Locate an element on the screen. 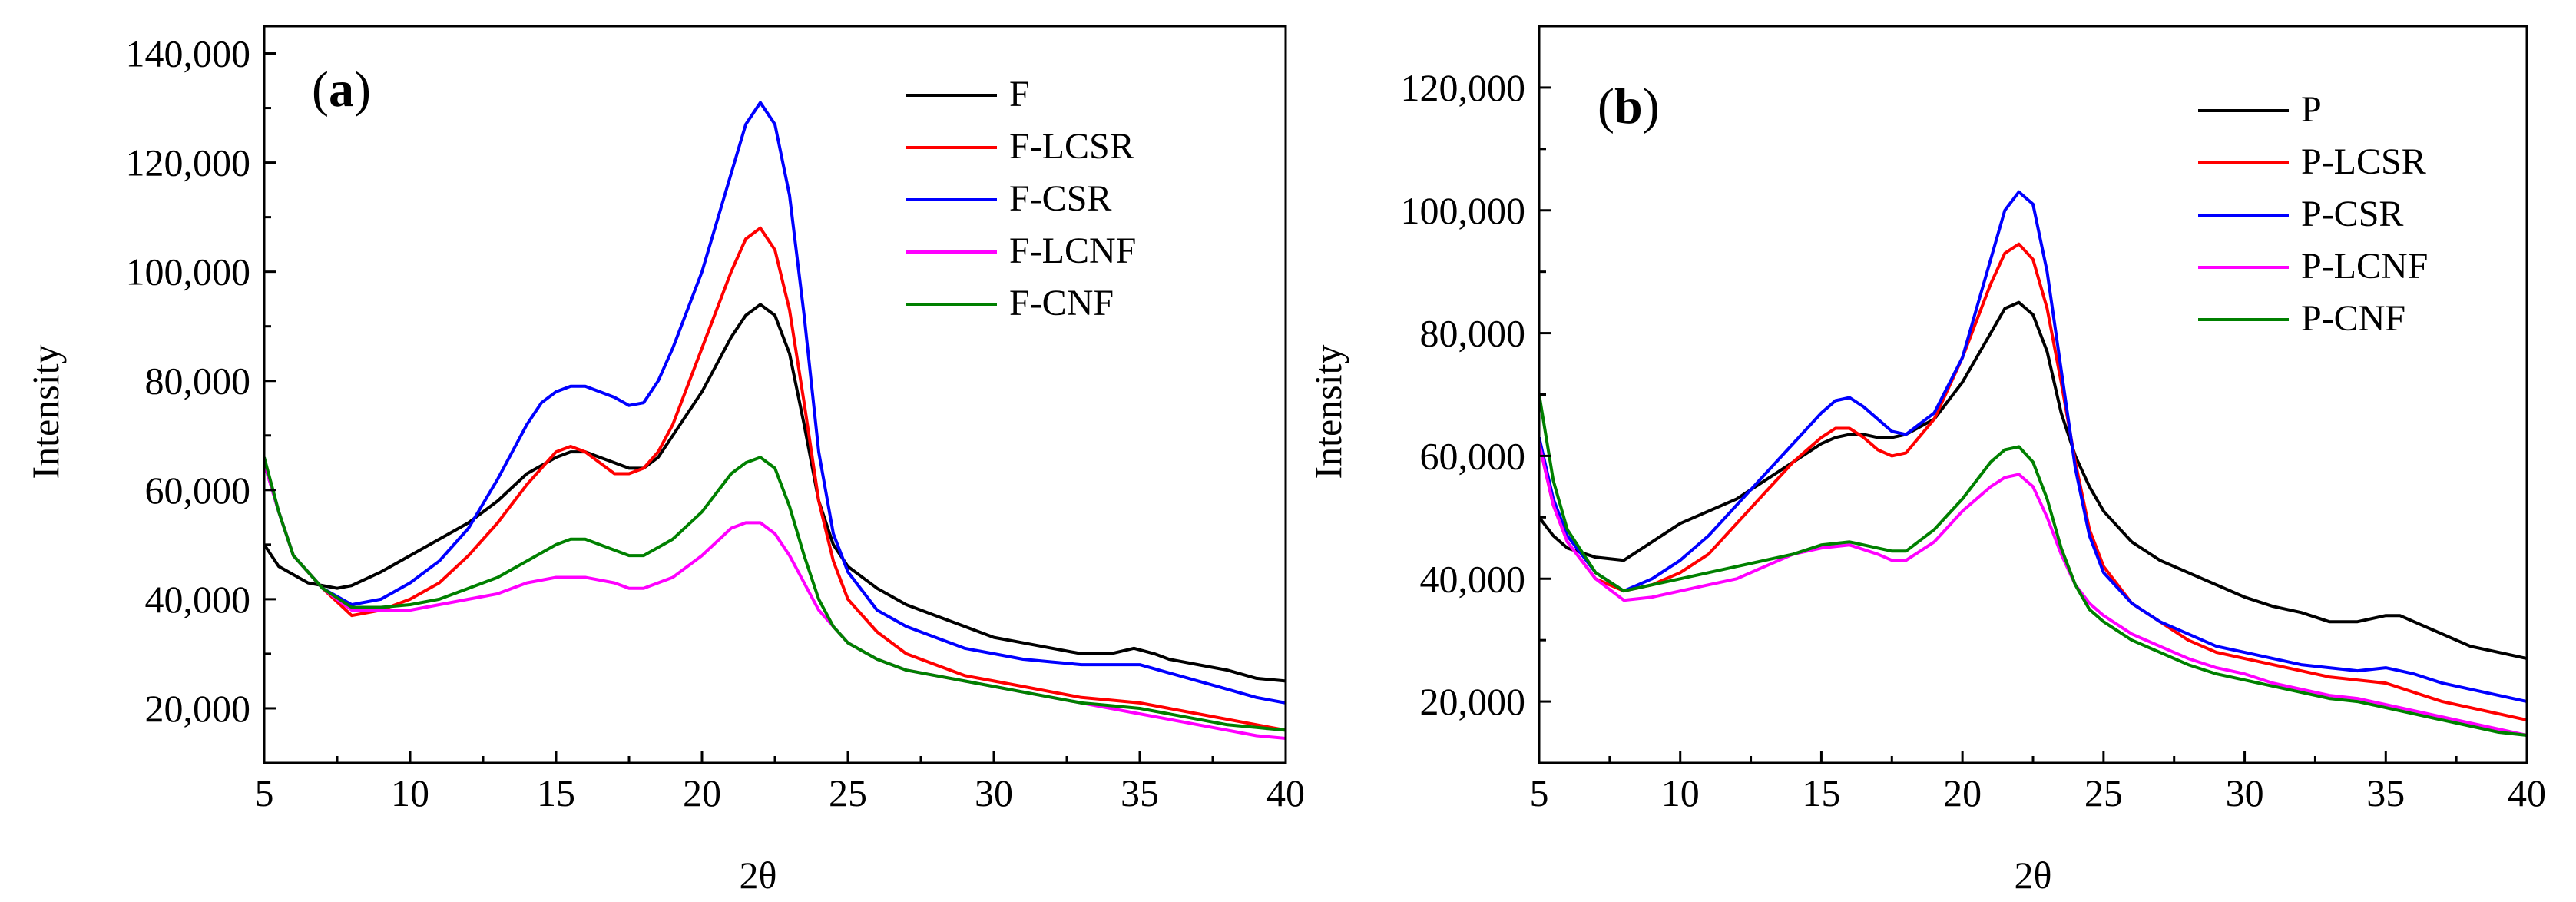 The height and width of the screenshot is (902, 2576). series-line-p-cnf is located at coordinates (2033, 565).